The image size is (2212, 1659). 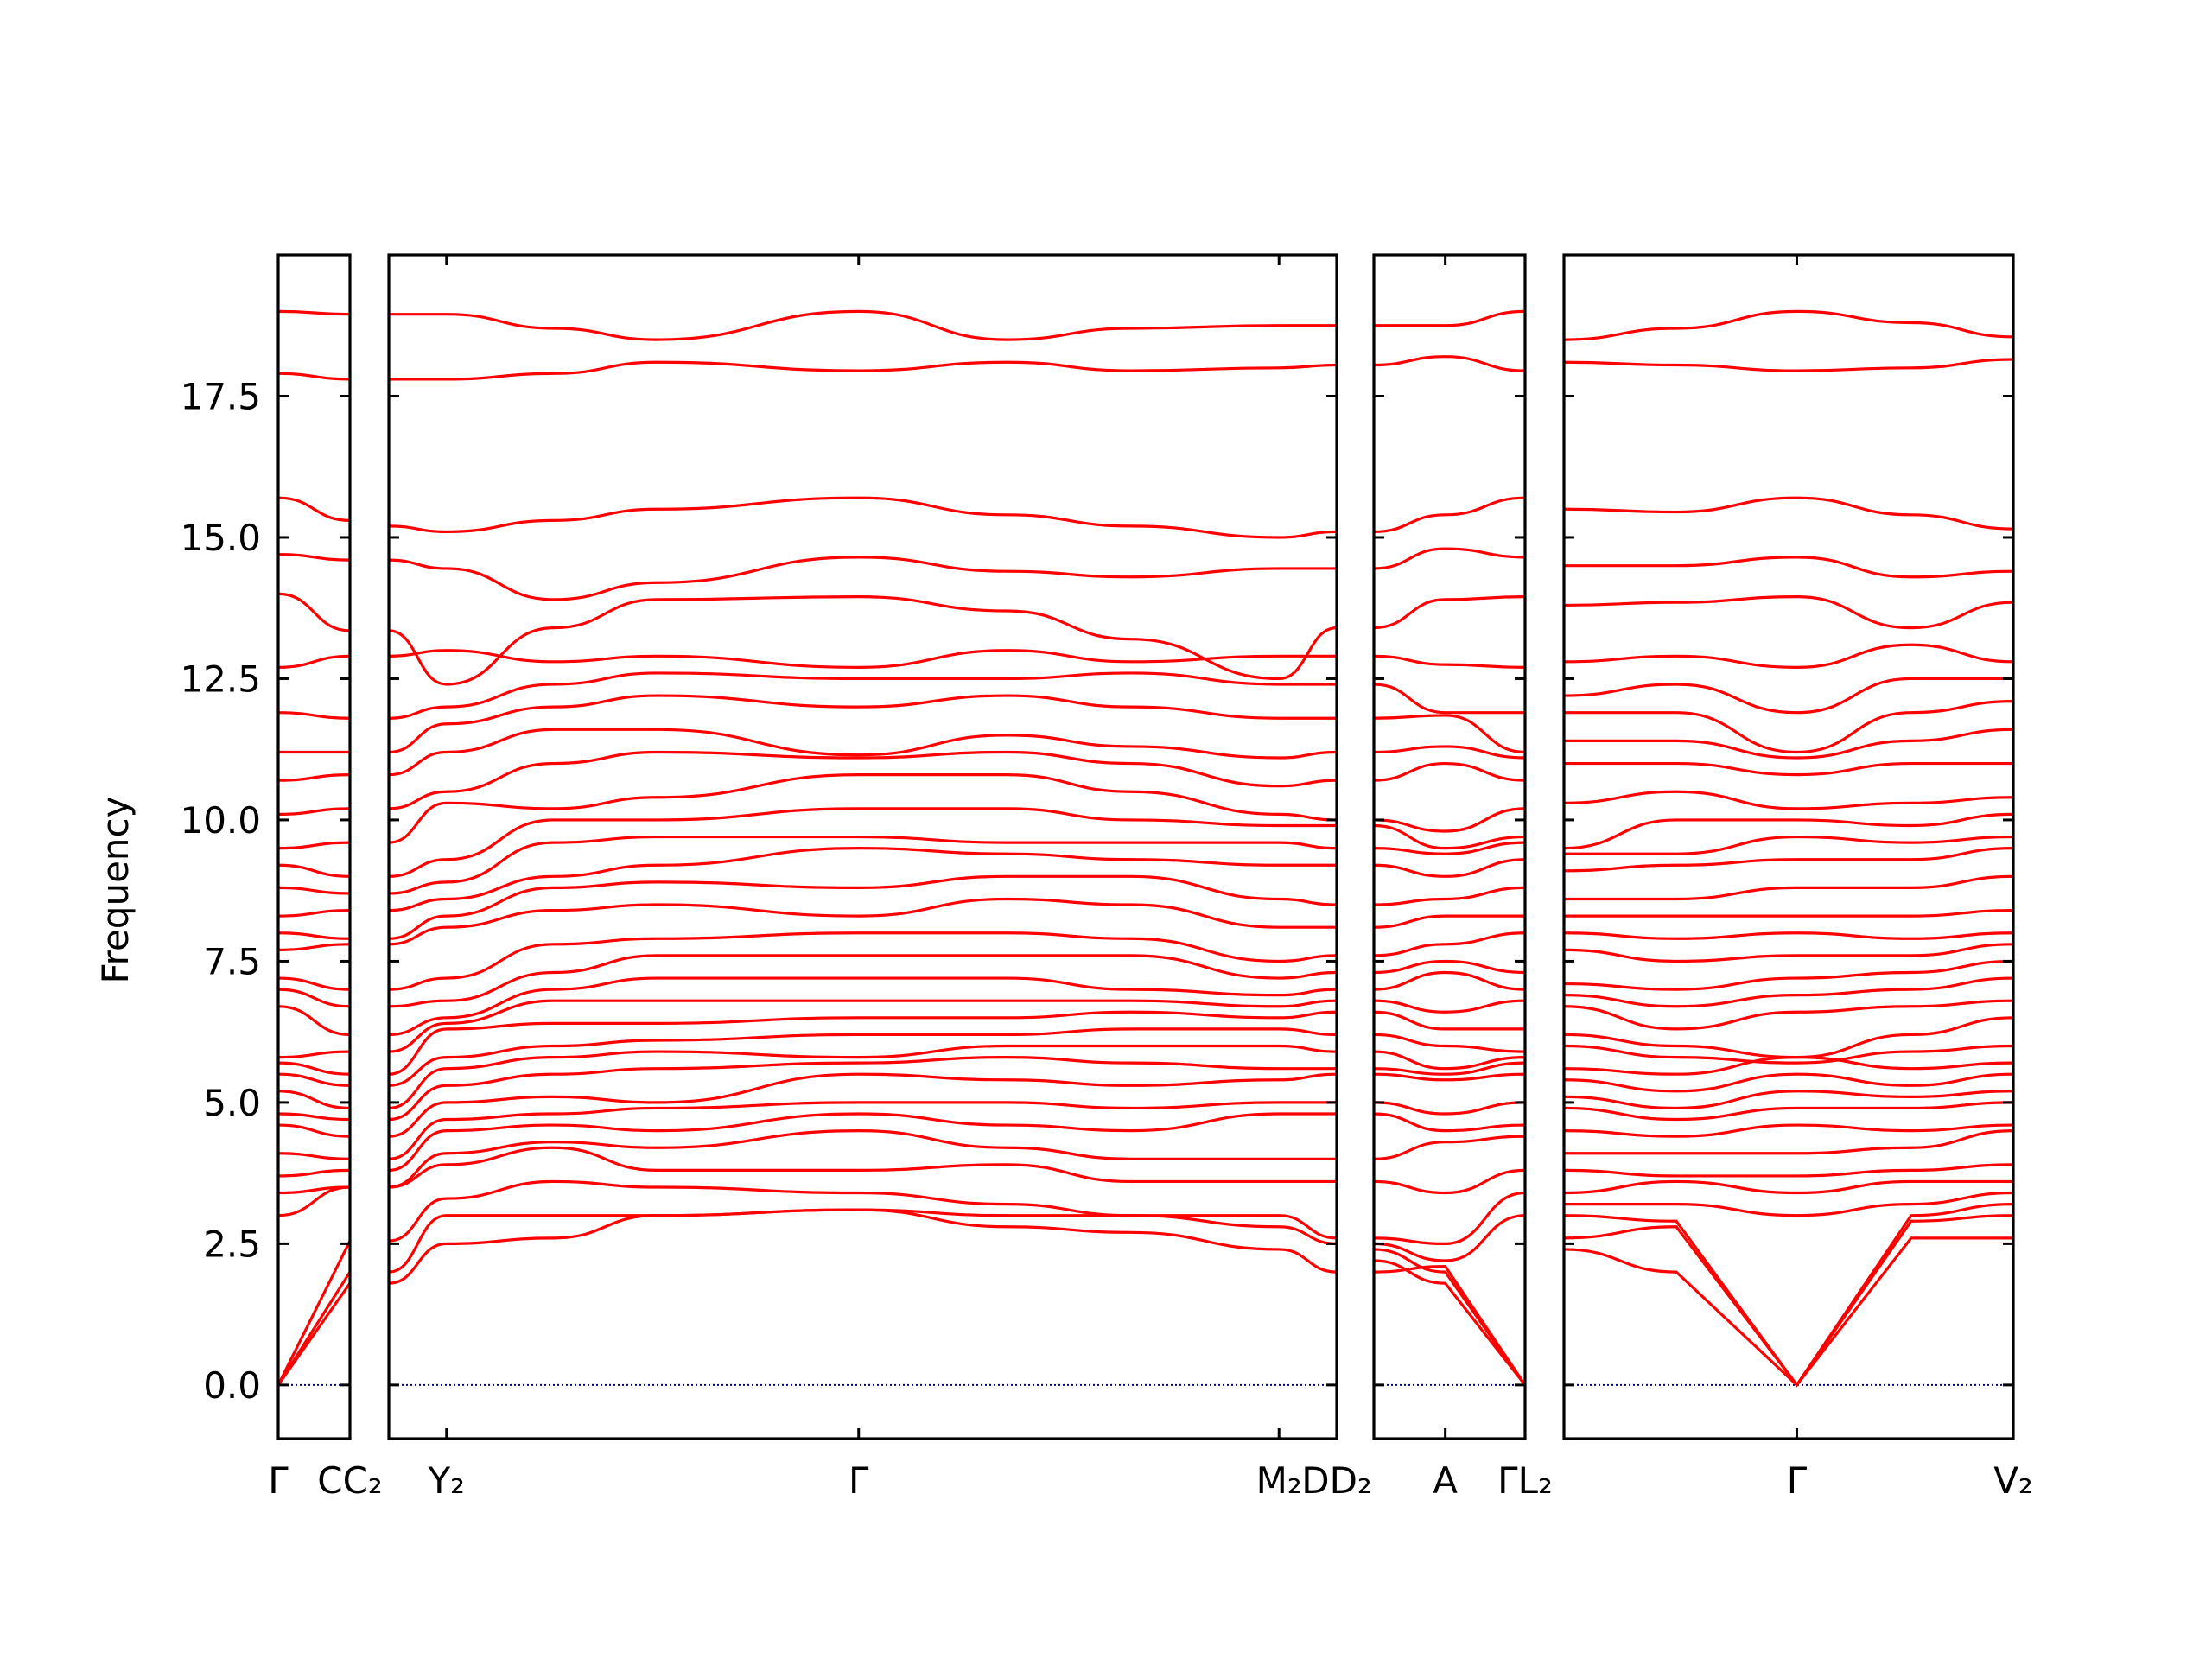 I want to click on x-path-label: DD₂, so click(x=1336, y=1480).